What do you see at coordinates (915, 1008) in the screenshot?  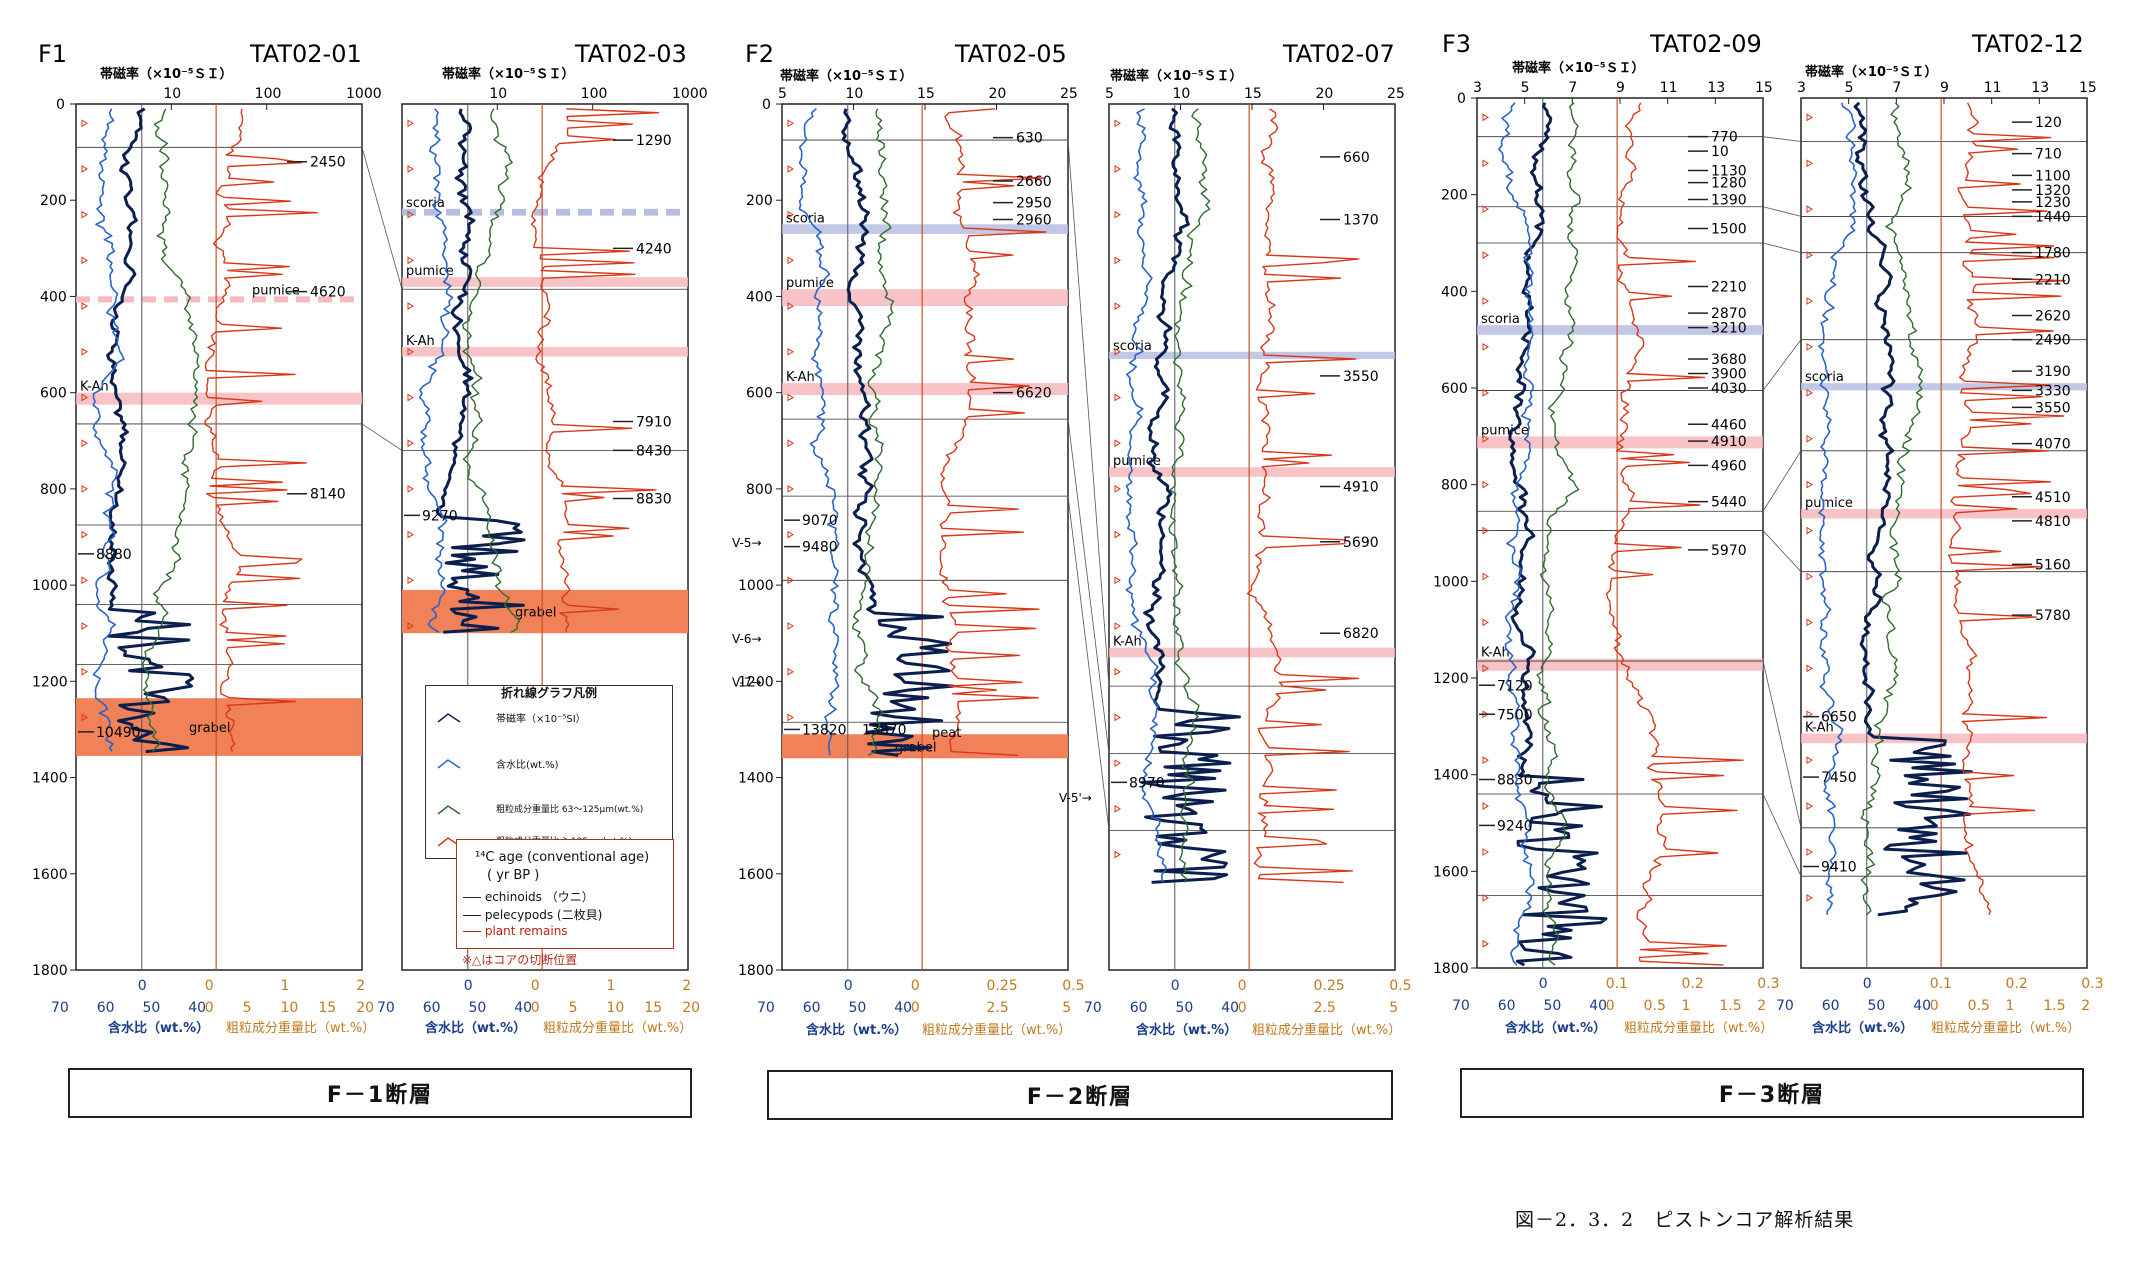 I see `coarse-tick-label-tat02-05: 0` at bounding box center [915, 1008].